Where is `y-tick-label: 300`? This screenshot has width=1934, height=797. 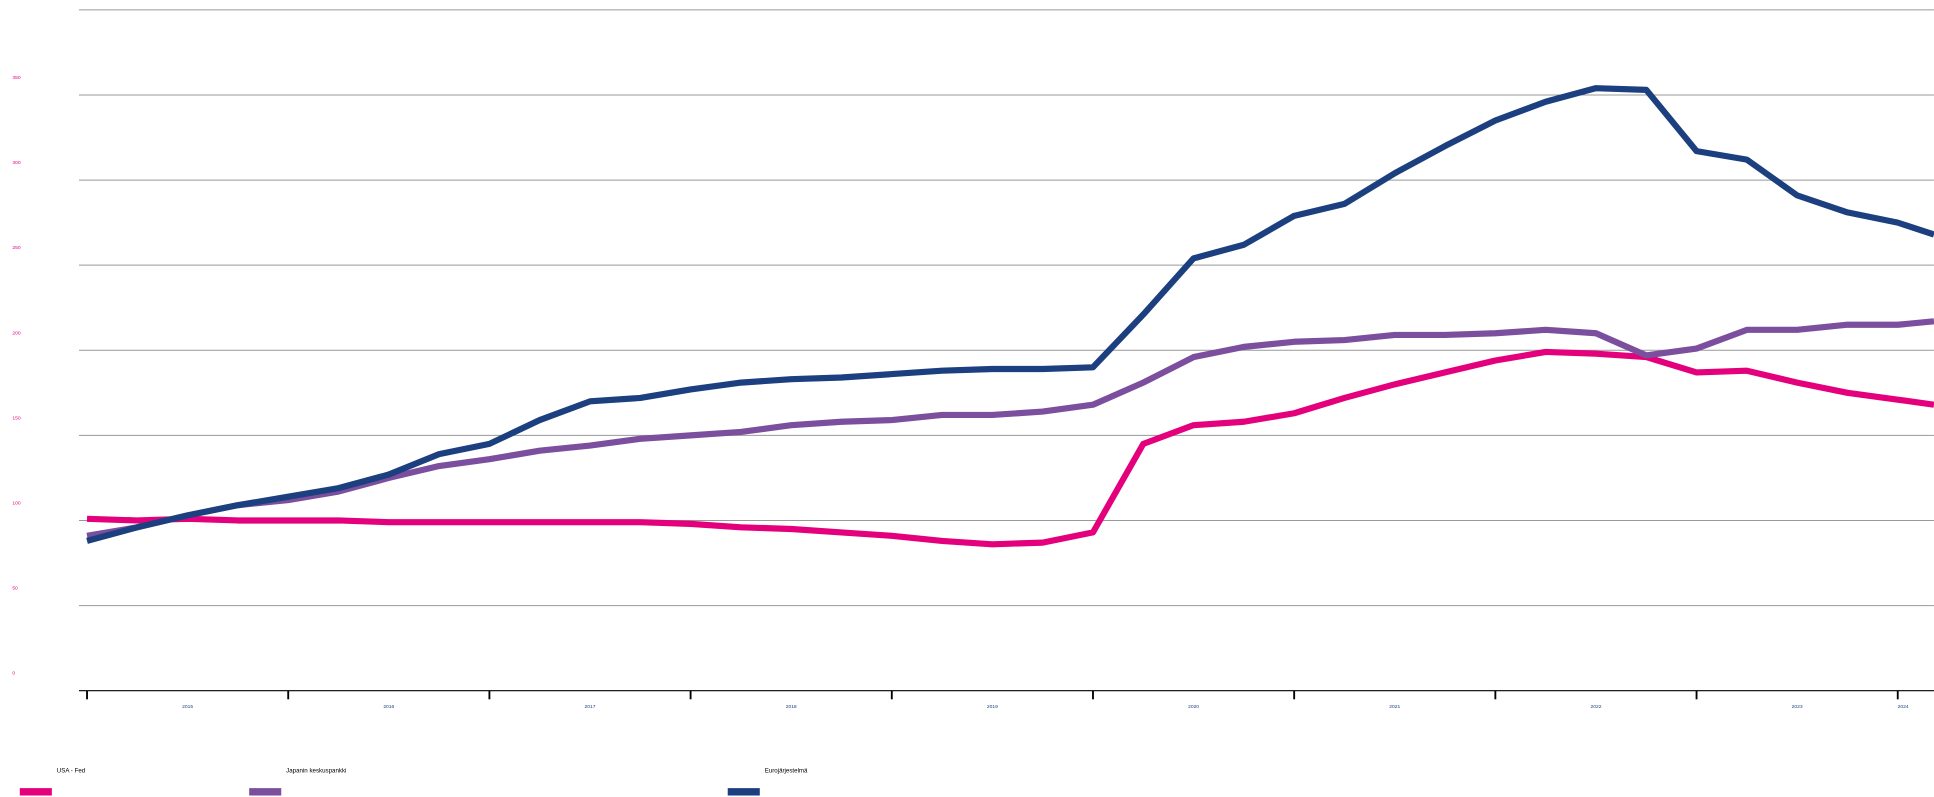 y-tick-label: 300 is located at coordinates (16, 163).